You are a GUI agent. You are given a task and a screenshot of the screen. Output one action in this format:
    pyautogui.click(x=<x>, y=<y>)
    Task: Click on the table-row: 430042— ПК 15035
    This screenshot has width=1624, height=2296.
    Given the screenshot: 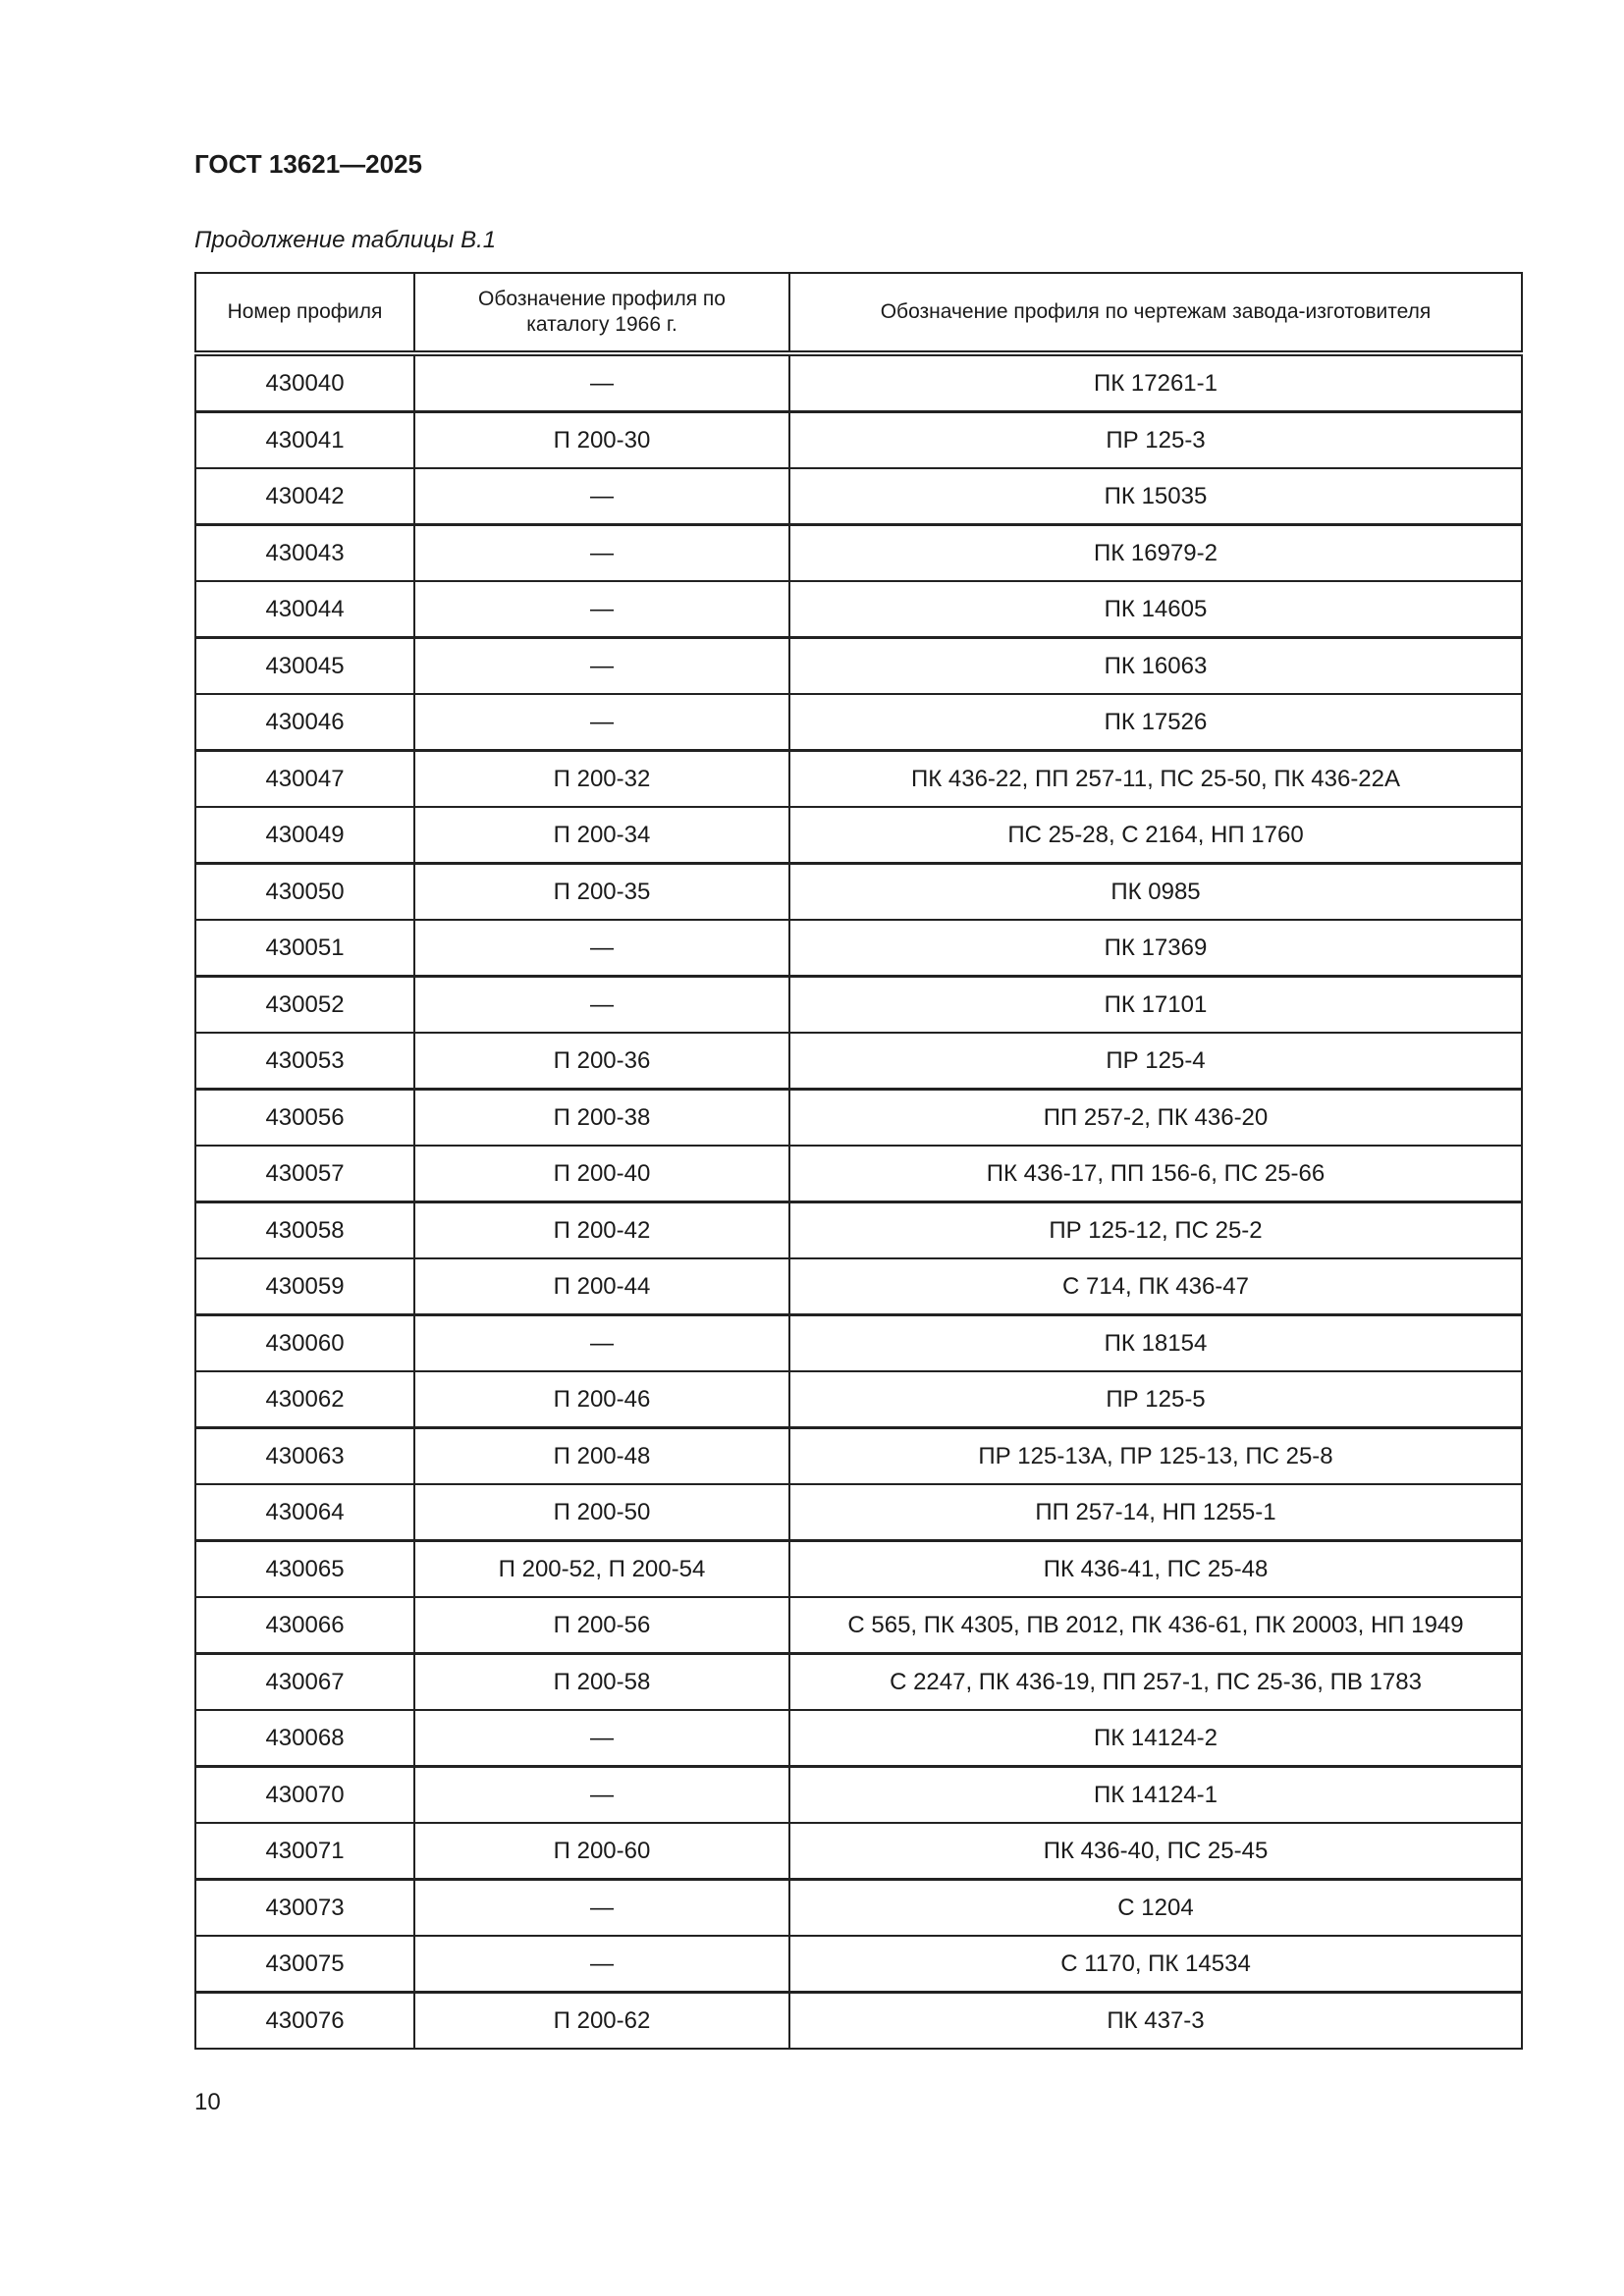 What is the action you would take?
    pyautogui.click(x=858, y=497)
    